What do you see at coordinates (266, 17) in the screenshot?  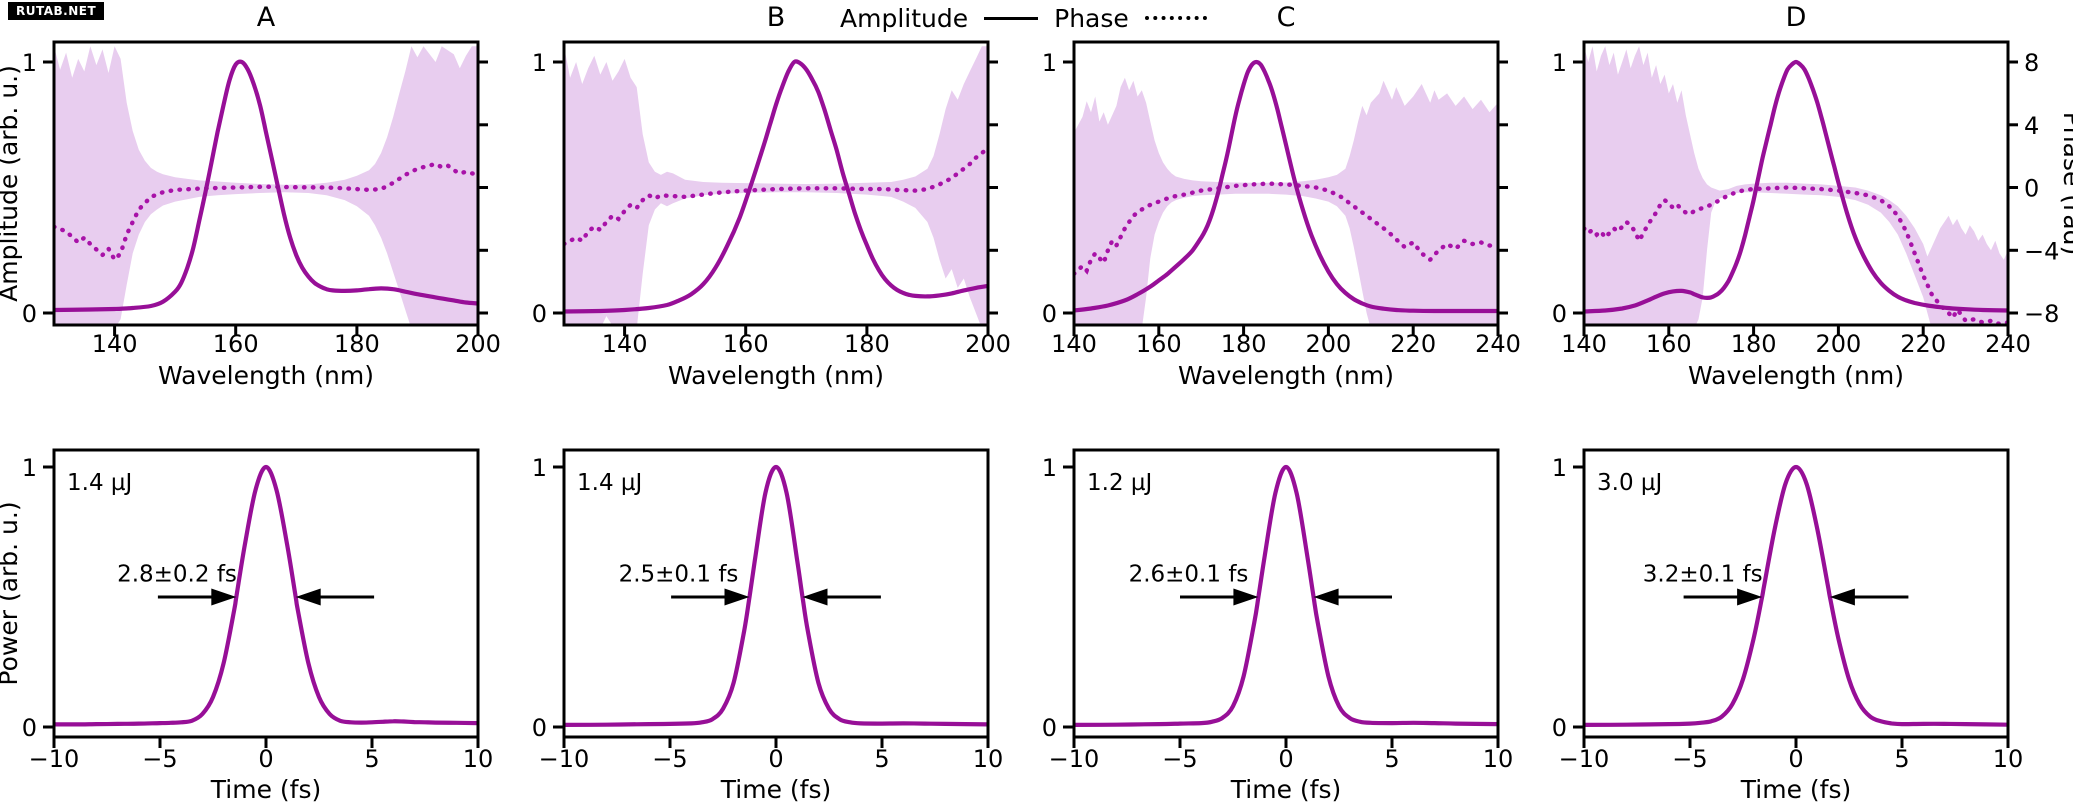 I see `panel-title-a: A` at bounding box center [266, 17].